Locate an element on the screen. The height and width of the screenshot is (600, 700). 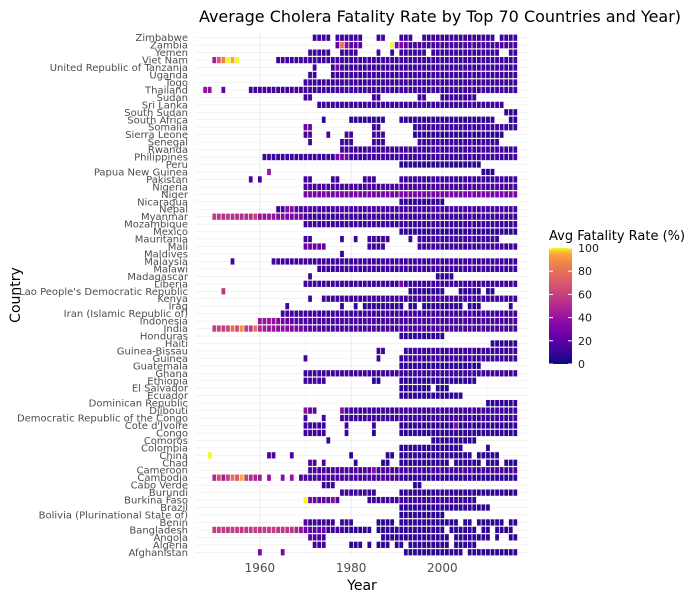
y-tick-label: Iraq is located at coordinates (178, 307).